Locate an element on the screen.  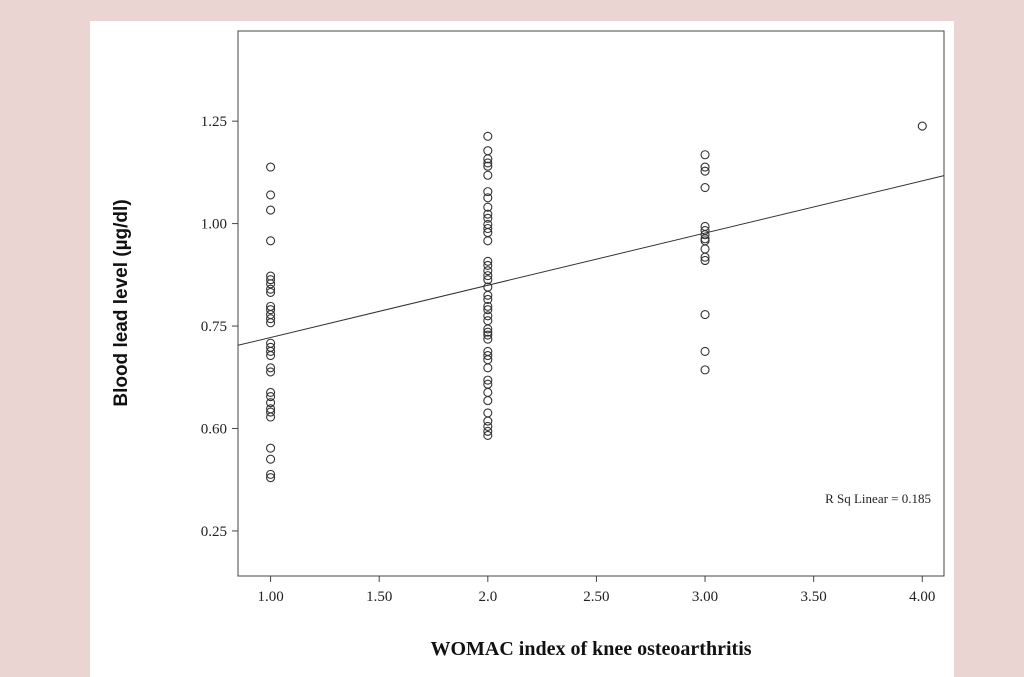
y-tick-label: 0.60 is located at coordinates (214, 429).